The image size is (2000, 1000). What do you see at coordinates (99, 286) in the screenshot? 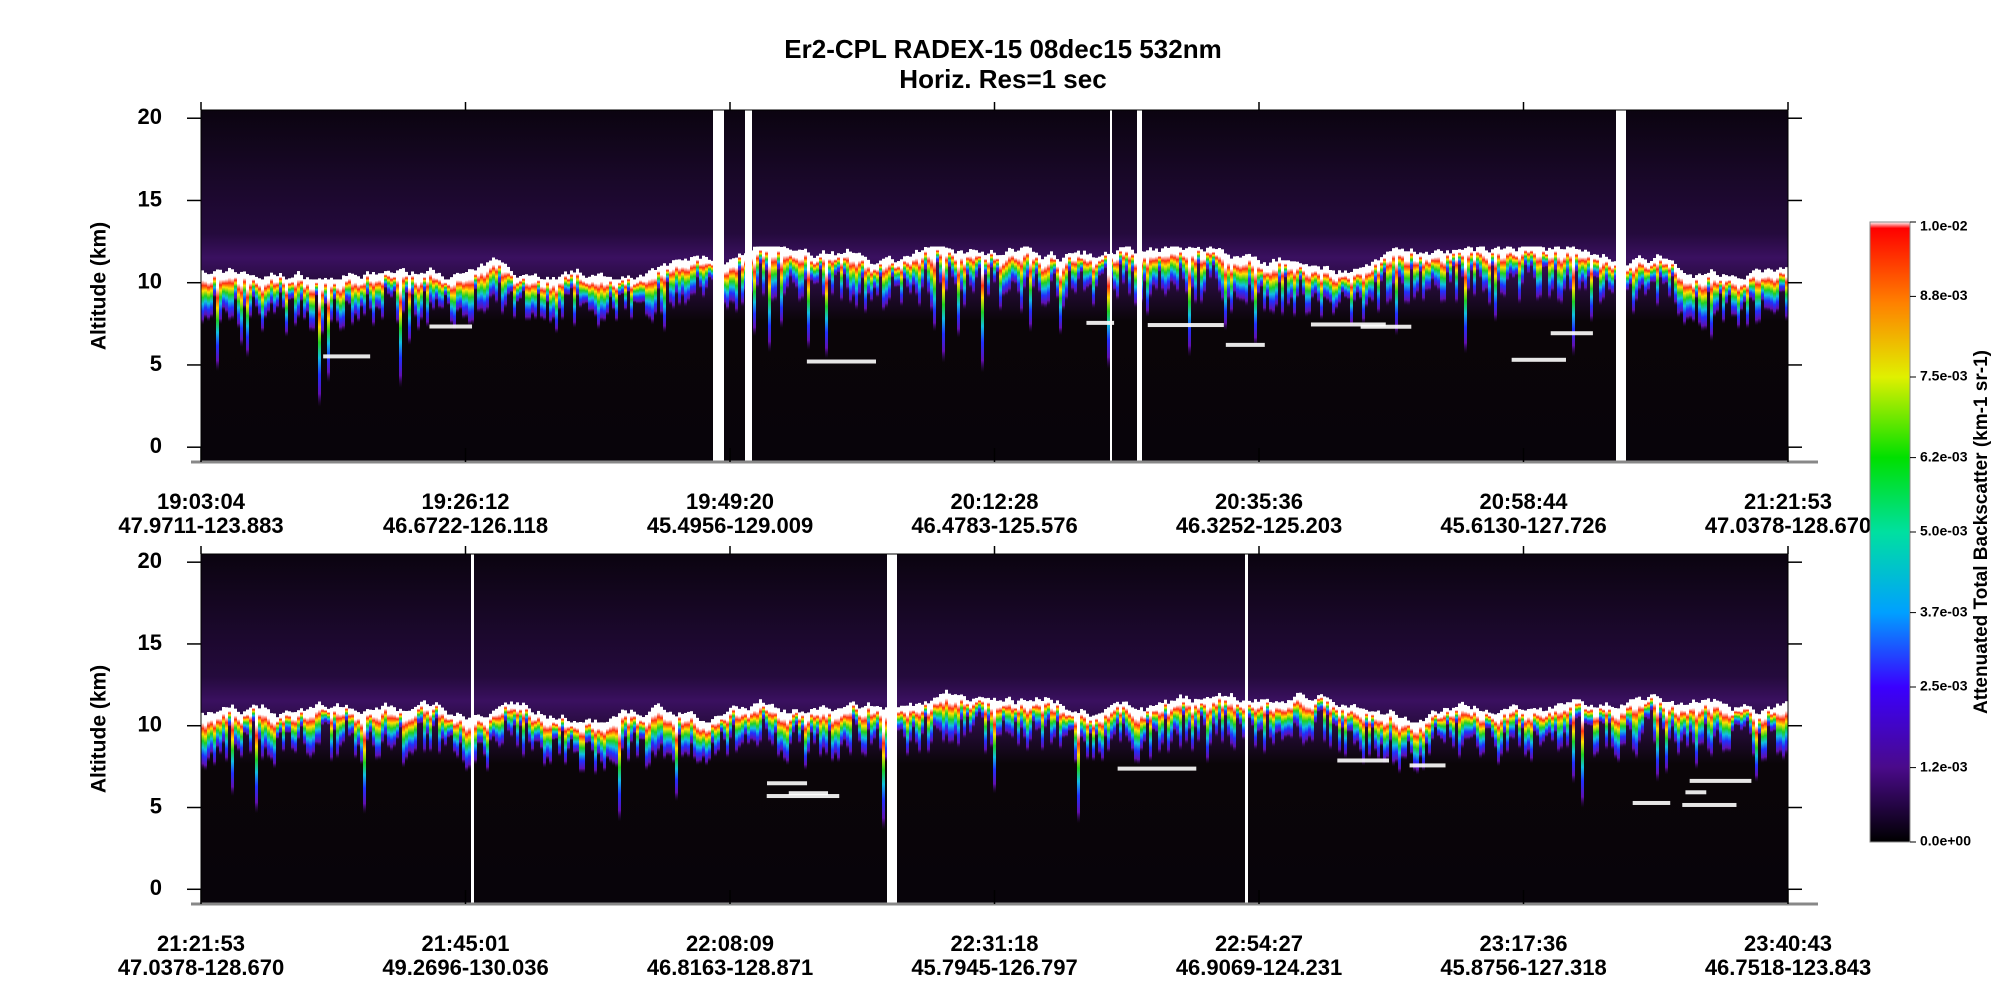
I see `y-axis-label: Altitude (km)` at bounding box center [99, 286].